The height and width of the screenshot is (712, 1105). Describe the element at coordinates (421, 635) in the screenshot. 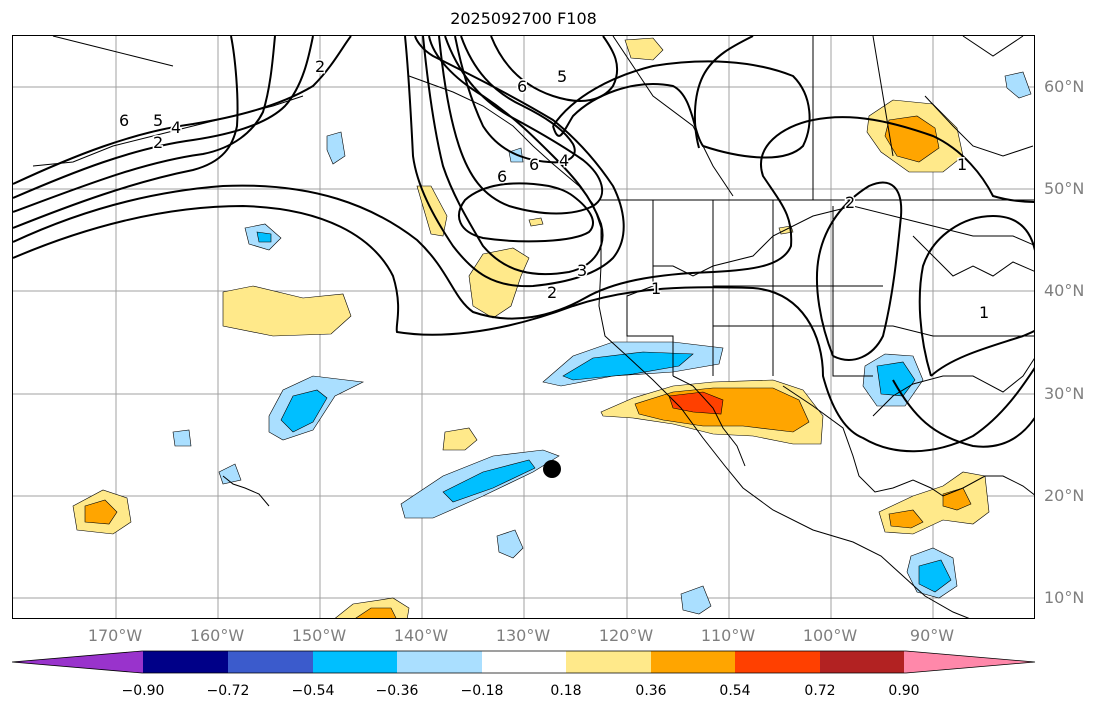

I see `longitude-label-140w: 140°W` at that location.